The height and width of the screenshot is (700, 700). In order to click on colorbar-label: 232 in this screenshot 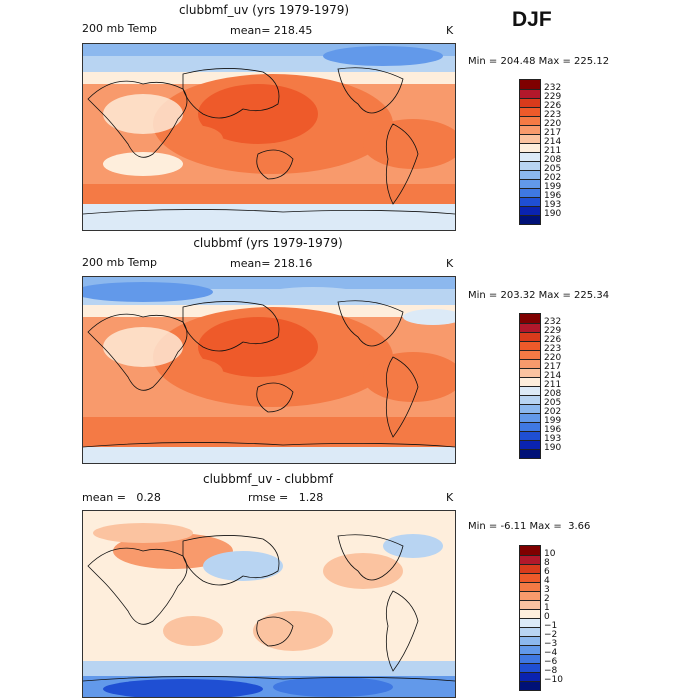, I will do `click(553, 88)`.